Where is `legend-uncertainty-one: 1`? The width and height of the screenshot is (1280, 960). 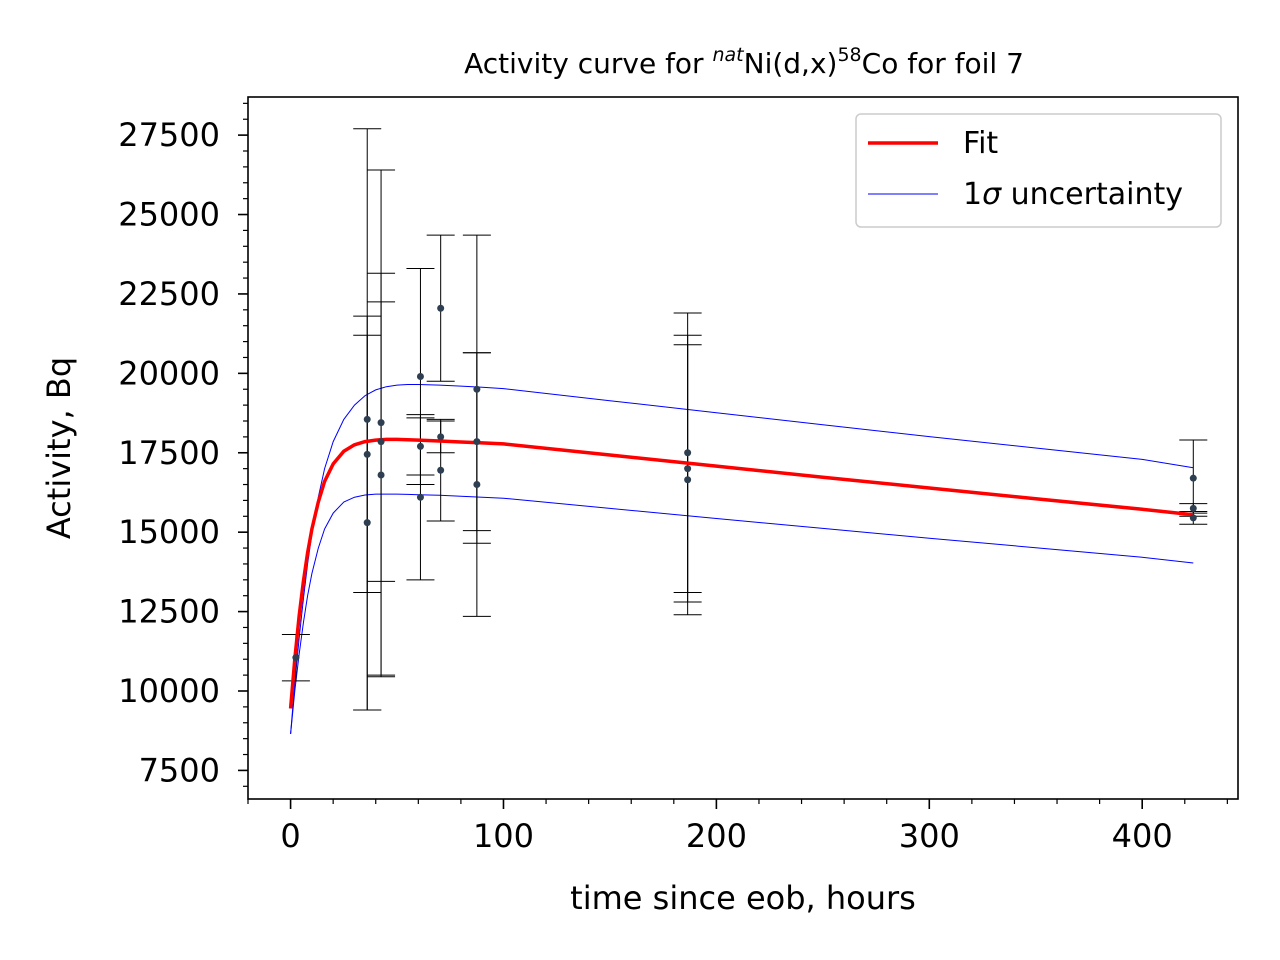 legend-uncertainty-one: 1 is located at coordinates (972, 194).